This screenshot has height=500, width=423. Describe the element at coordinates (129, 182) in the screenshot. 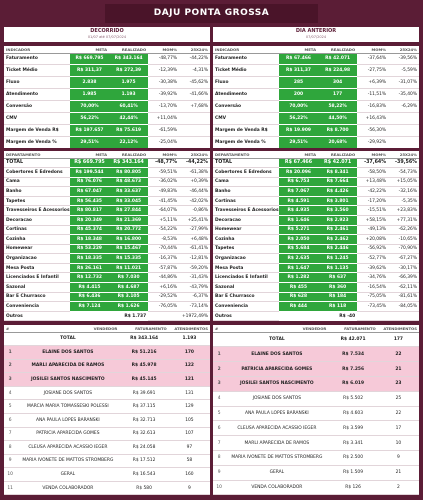

I see `table-cell: R$ 48.673` at that location.